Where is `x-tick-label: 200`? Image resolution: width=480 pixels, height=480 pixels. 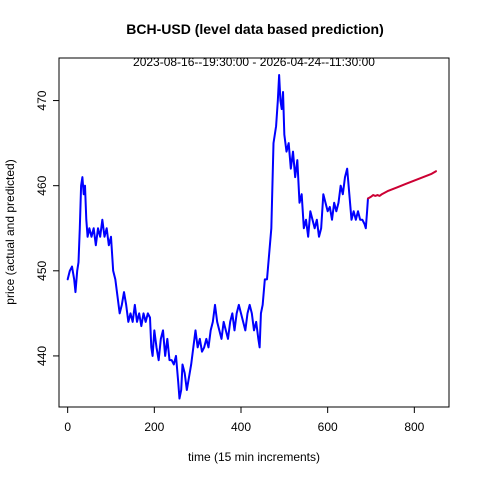
x-tick-label: 200 is located at coordinates (154, 427).